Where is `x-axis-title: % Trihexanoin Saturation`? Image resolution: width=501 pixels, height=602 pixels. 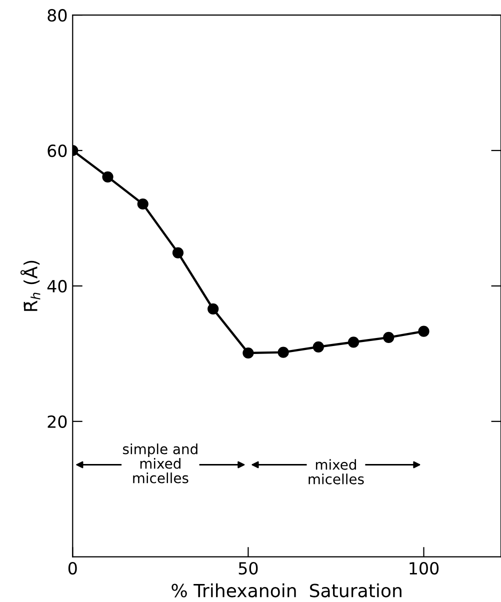
x-axis-title: % Trihexanoin Saturation is located at coordinates (287, 590).